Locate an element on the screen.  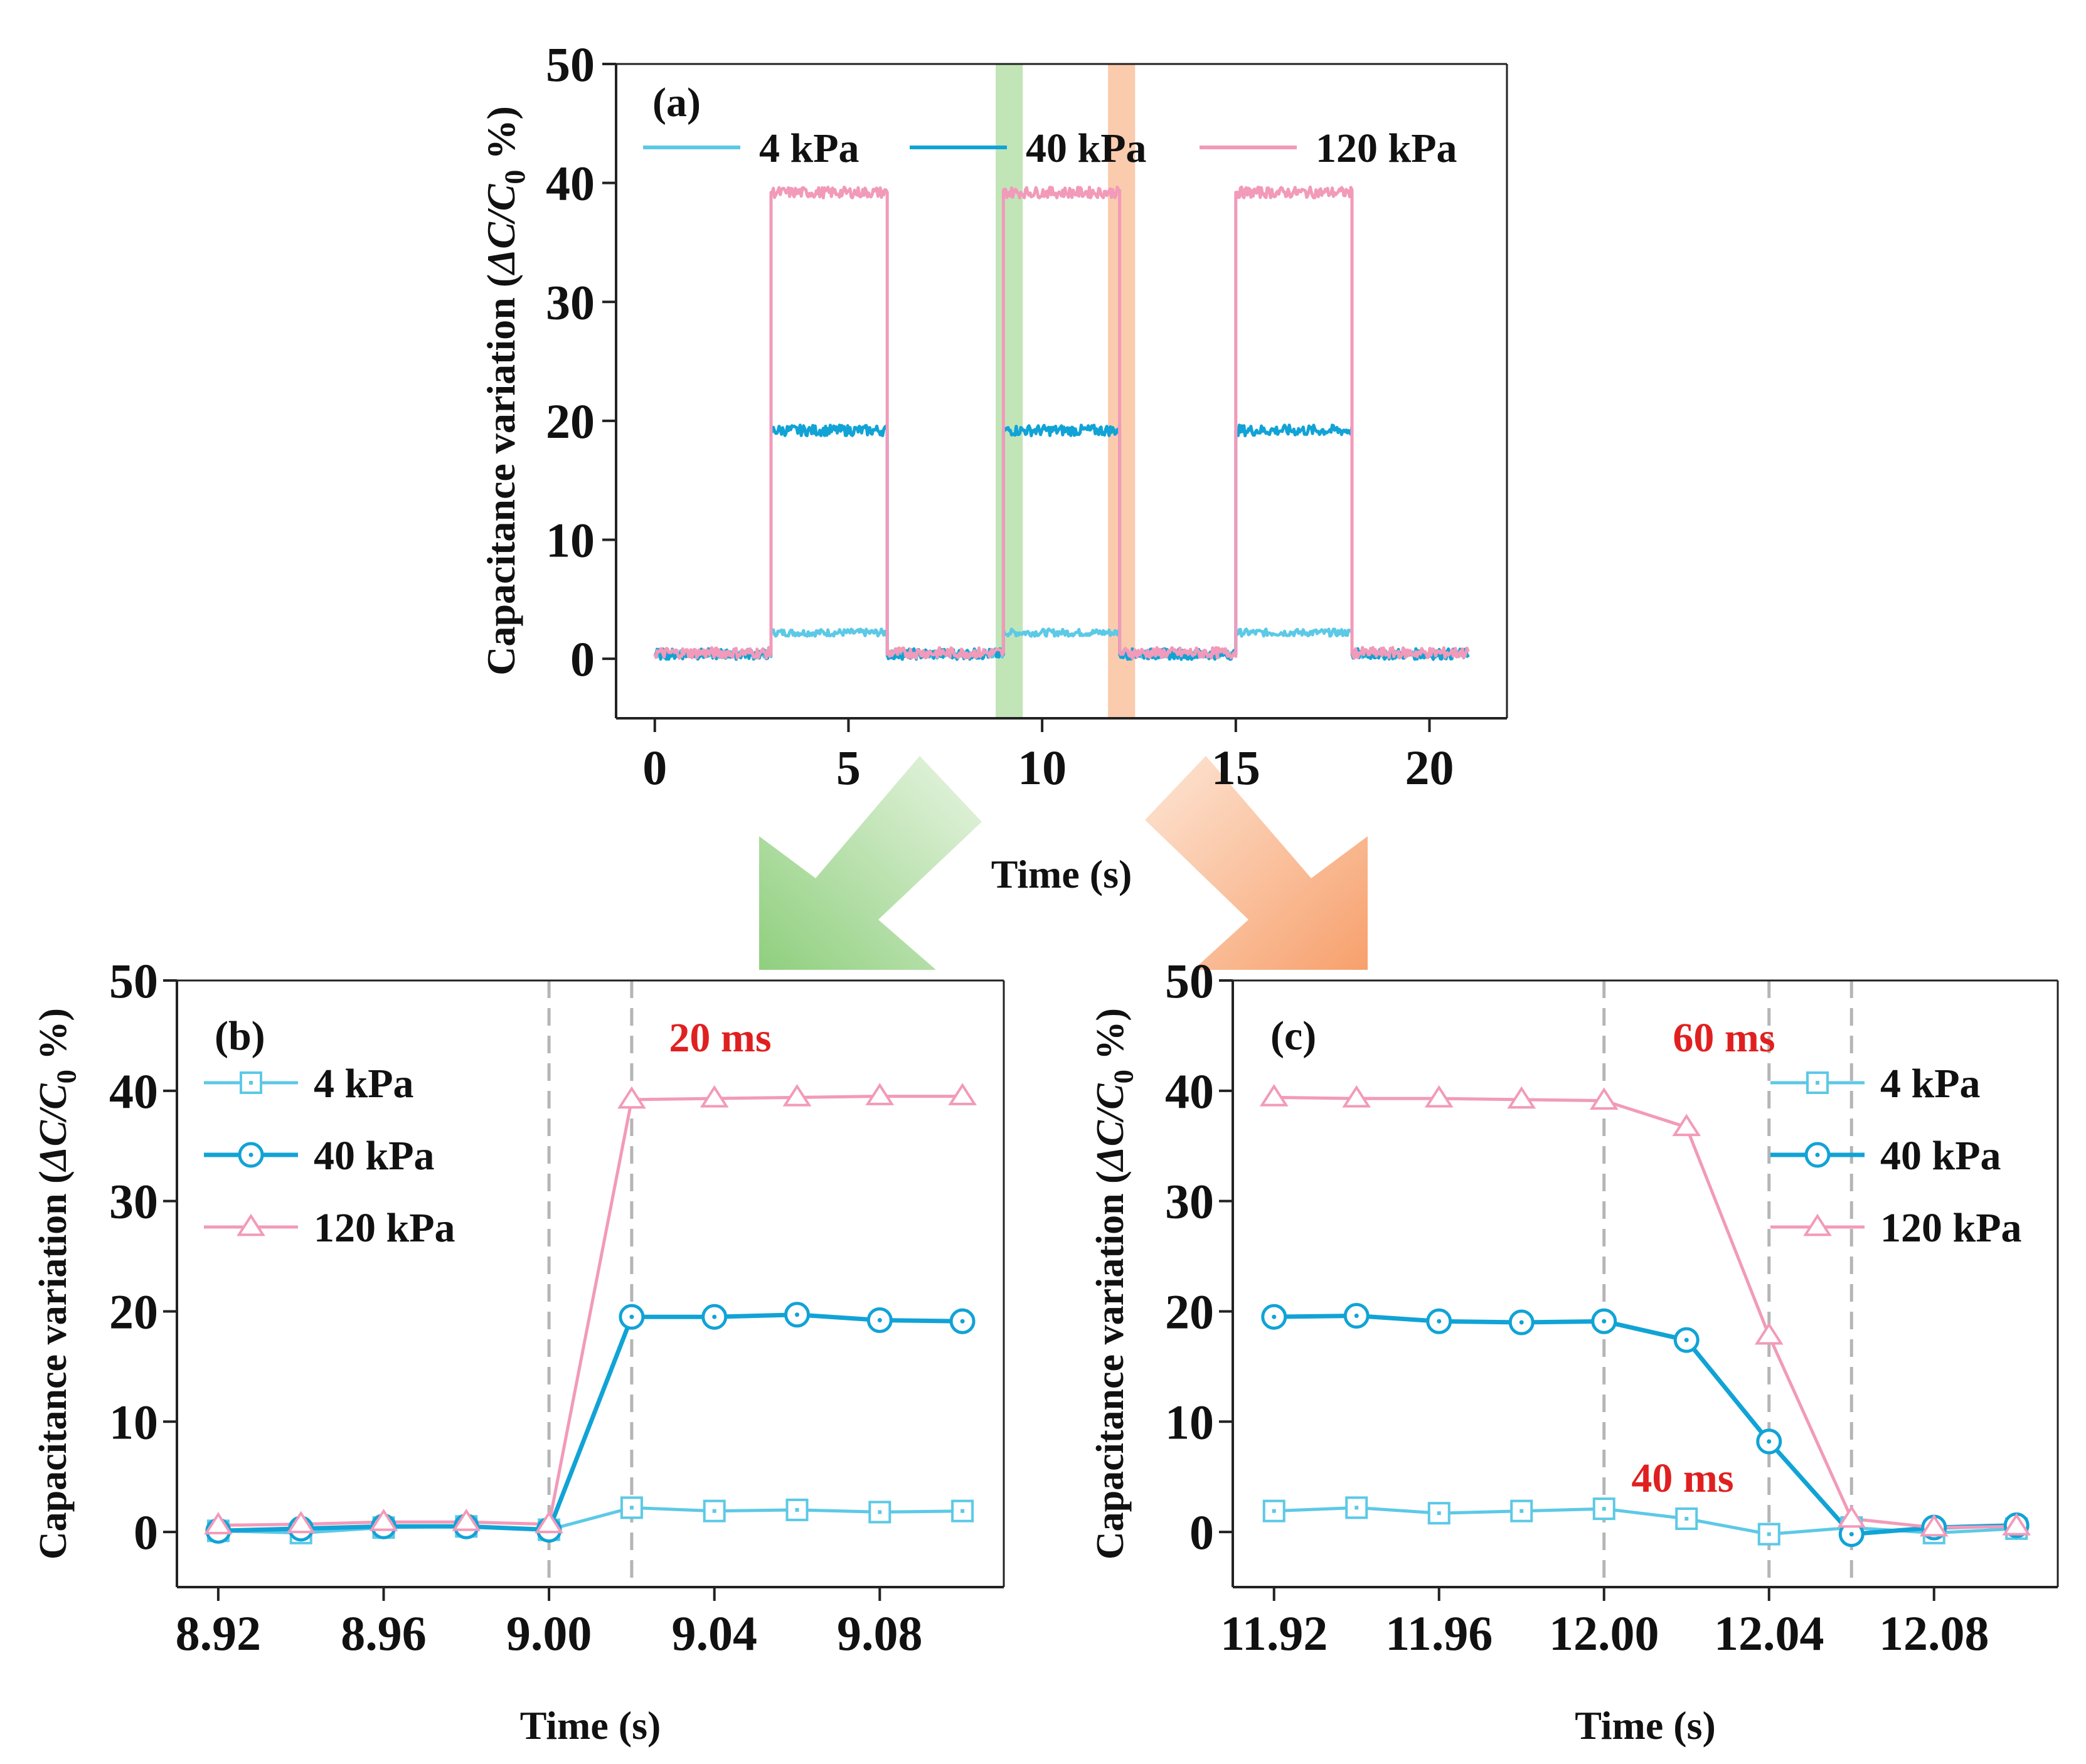
panel-label: (b) is located at coordinates (240, 1036).